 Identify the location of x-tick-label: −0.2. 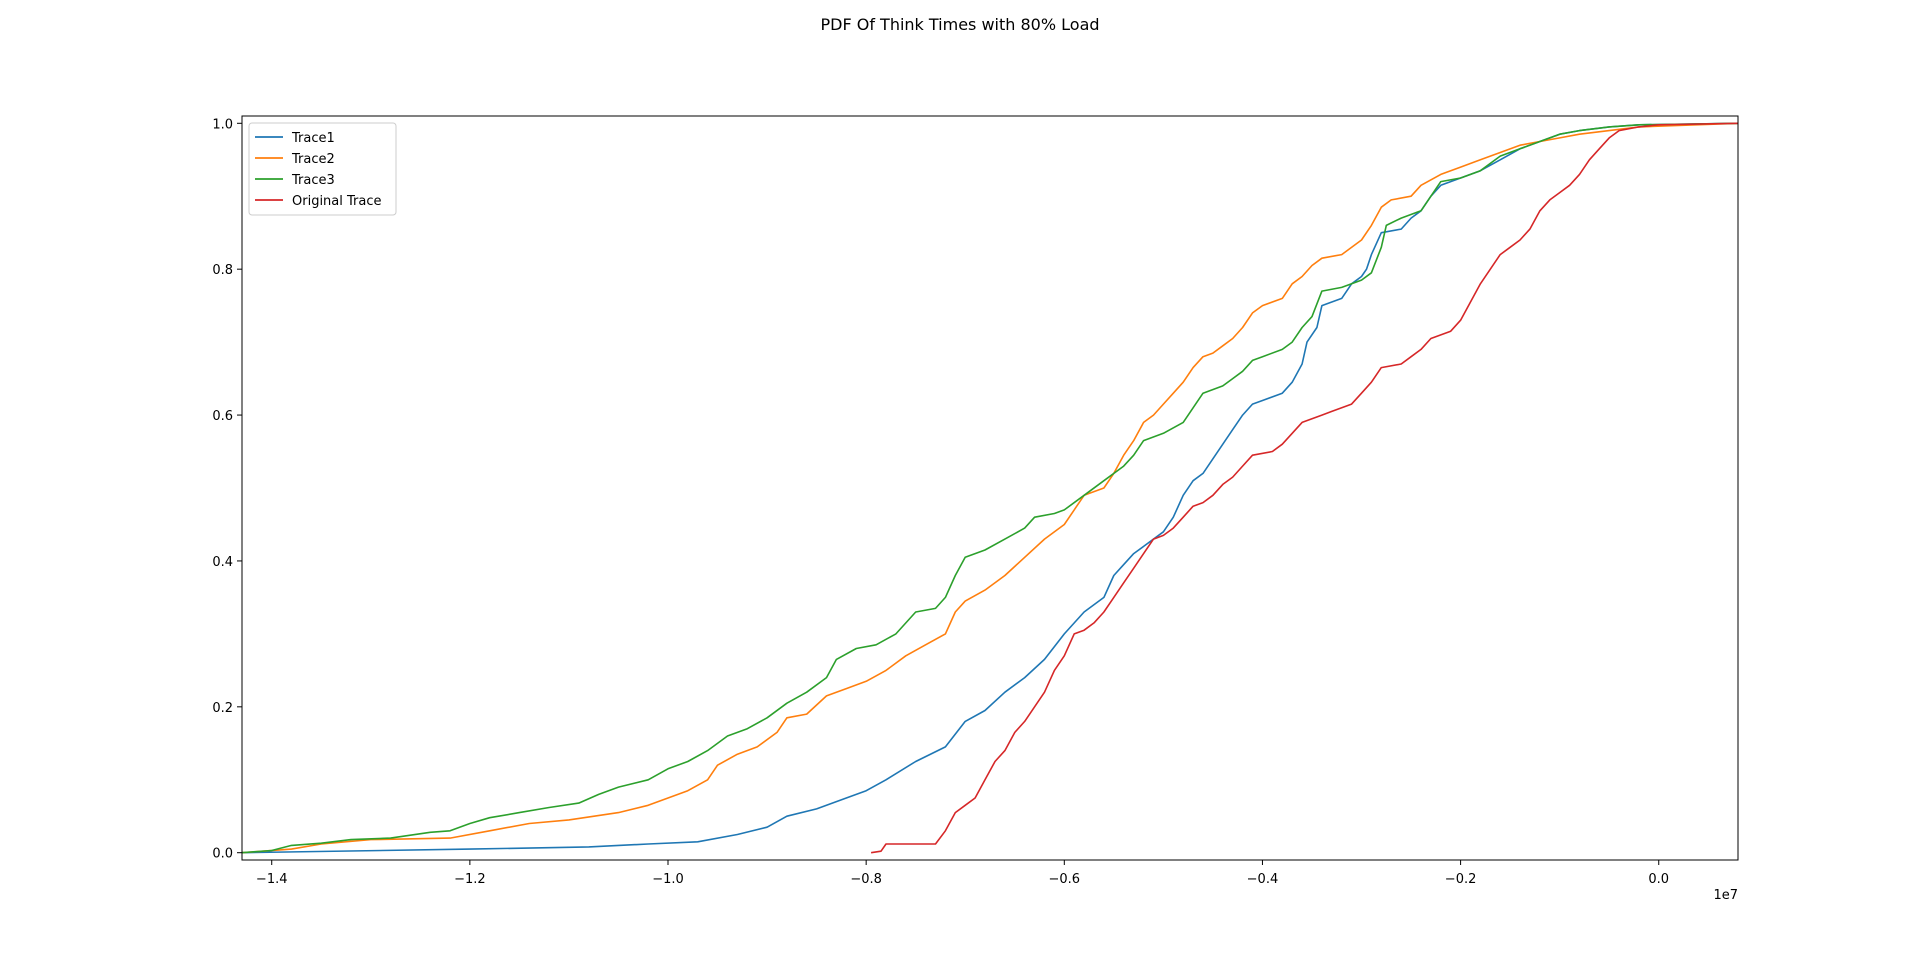
(1461, 879).